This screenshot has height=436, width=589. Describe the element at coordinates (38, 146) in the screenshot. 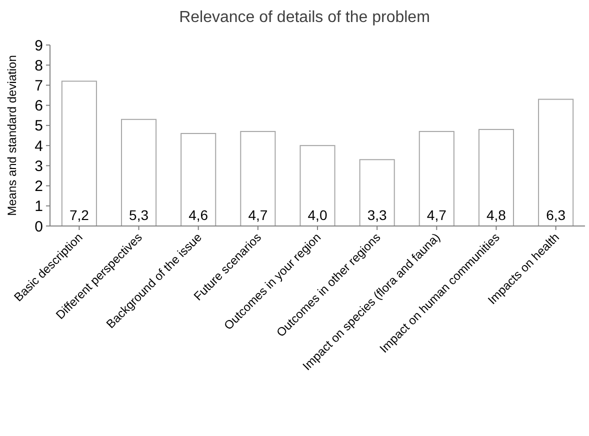

I see `y-tick-label: 4` at that location.